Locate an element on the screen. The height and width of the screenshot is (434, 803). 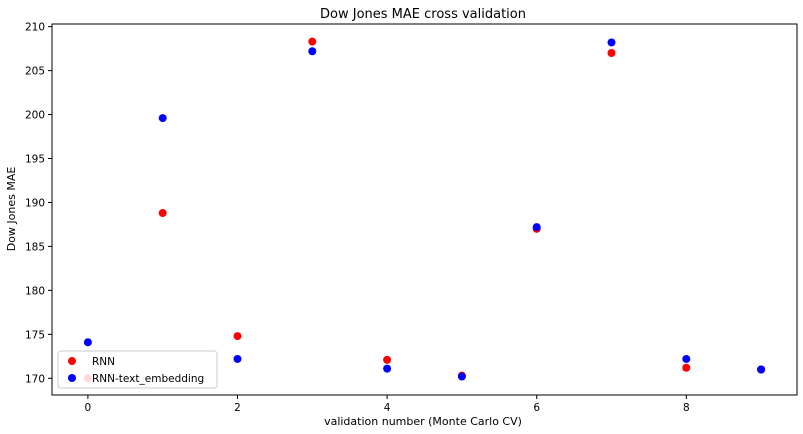
x-tick-label: 4 is located at coordinates (387, 408).